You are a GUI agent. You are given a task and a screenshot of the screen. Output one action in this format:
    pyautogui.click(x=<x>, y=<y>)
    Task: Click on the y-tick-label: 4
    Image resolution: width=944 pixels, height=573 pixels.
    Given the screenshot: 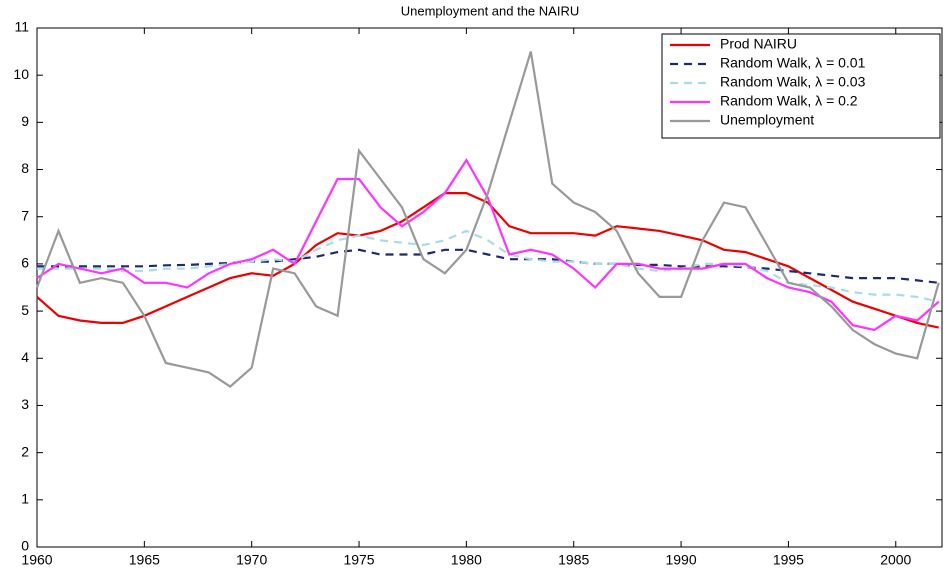 What is the action you would take?
    pyautogui.click(x=25, y=357)
    